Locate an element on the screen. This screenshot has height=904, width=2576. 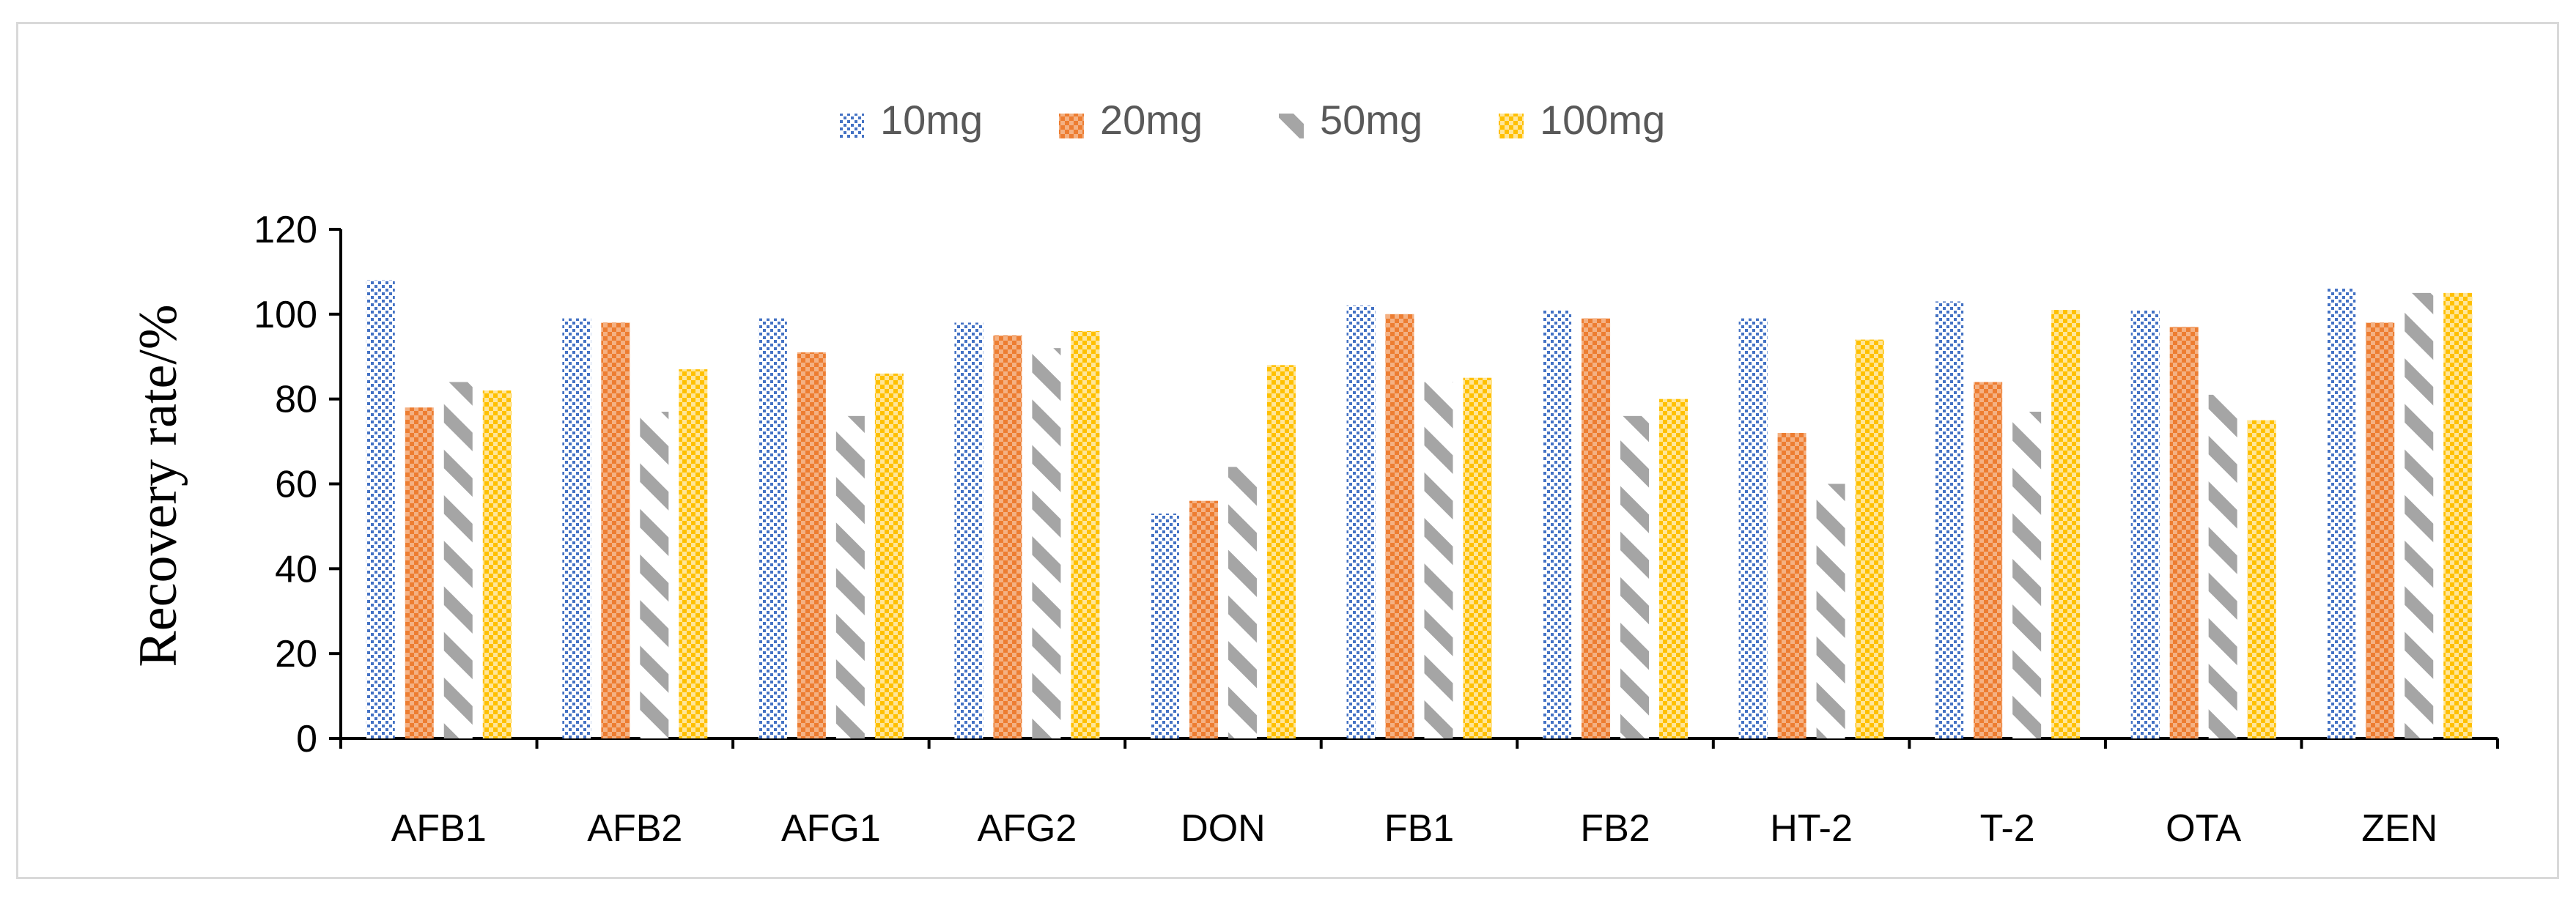
bar-20mg-AFG1 is located at coordinates (811, 545).